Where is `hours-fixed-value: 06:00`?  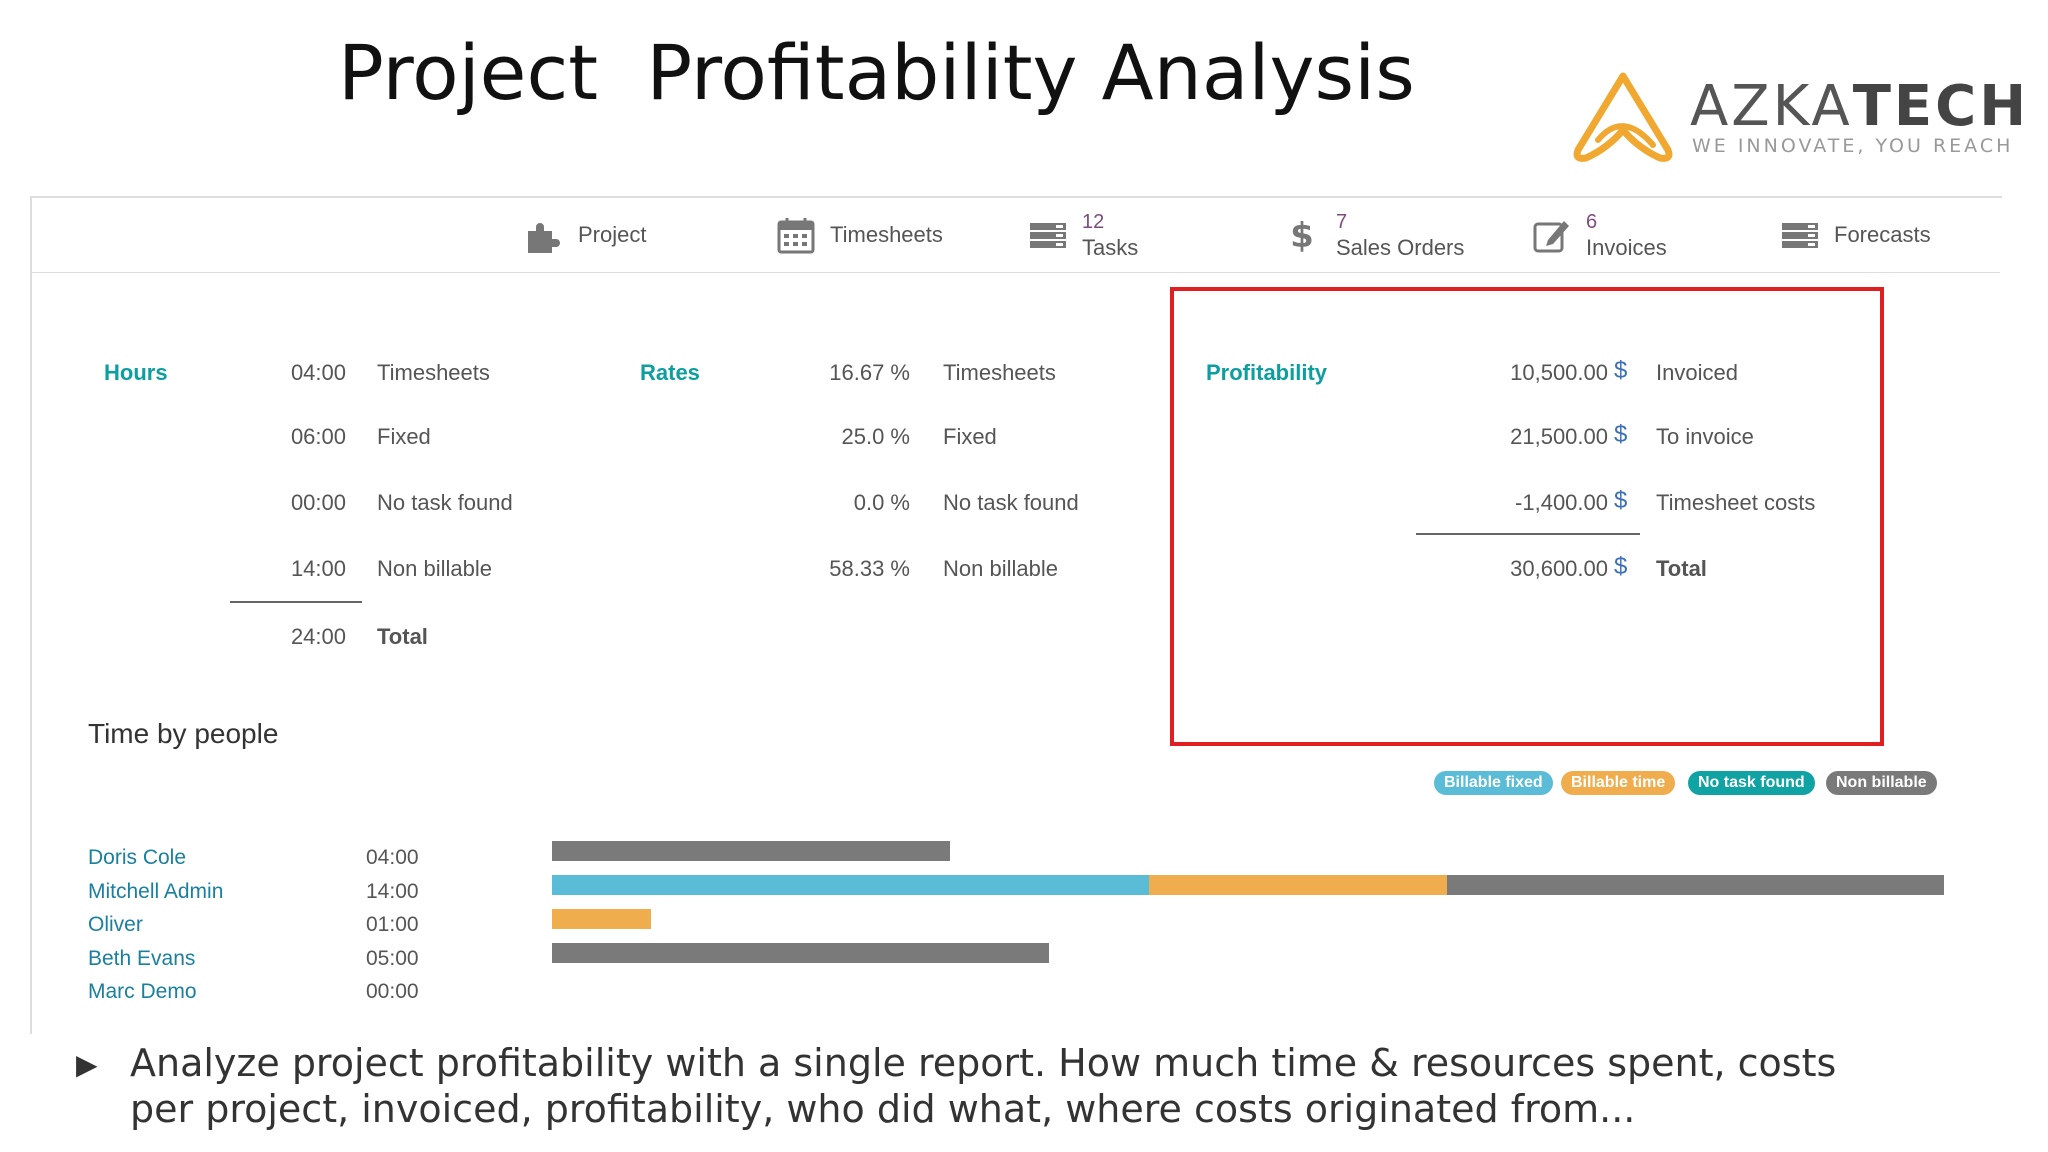 hours-fixed-value: 06:00 is located at coordinates (318, 436).